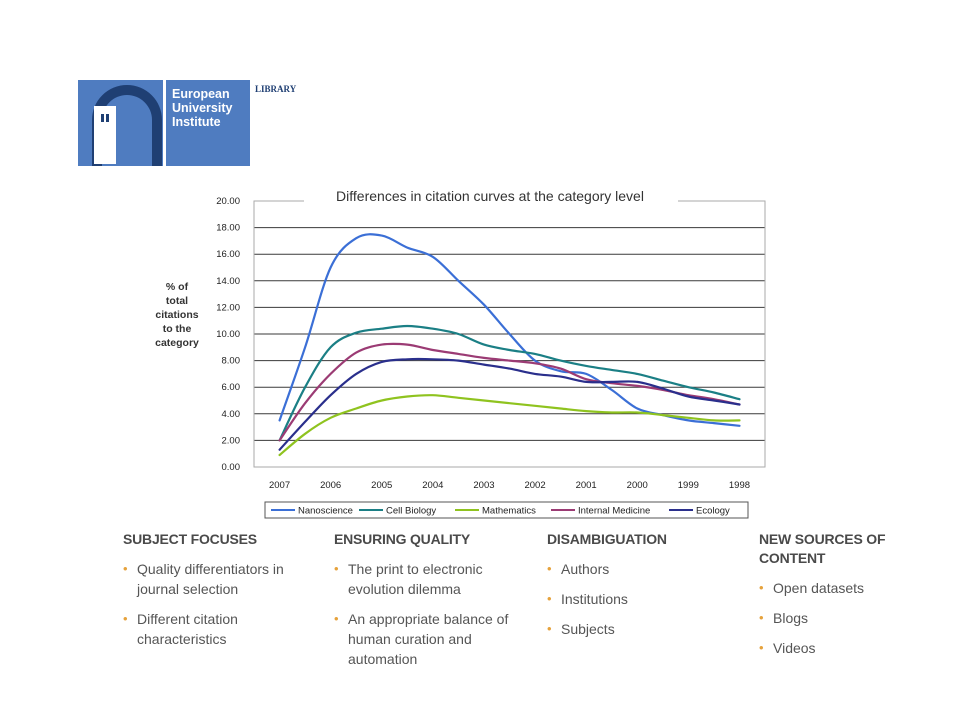 The image size is (960, 720). Describe the element at coordinates (509, 511) in the screenshot. I see `legend-label: Mathematics` at that location.